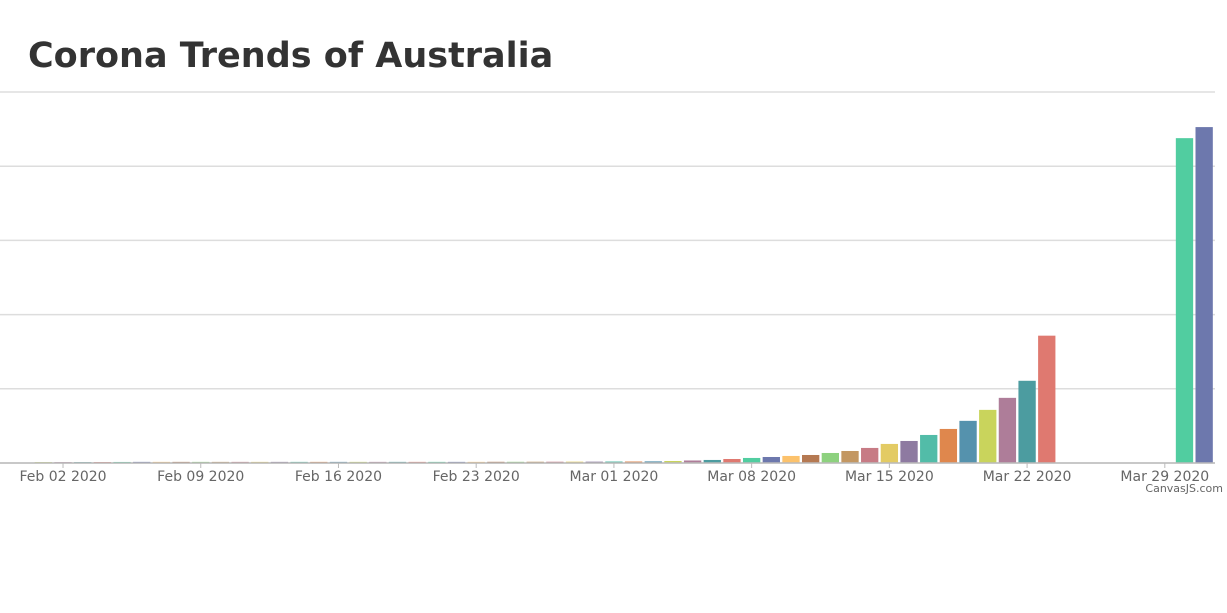 Image resolution: width=1227 pixels, height=613 pixels. Describe the element at coordinates (1027, 477) in the screenshot. I see `x-tick-label: Mar 22 2020` at that location.